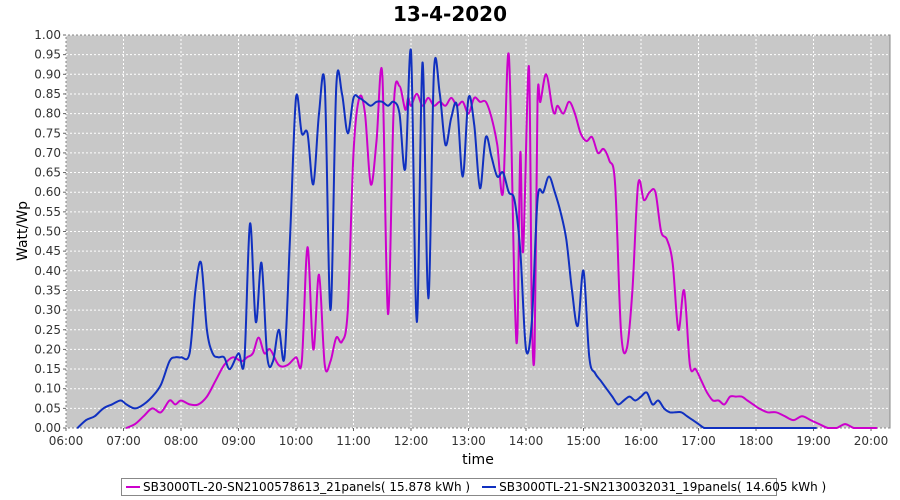 This screenshot has width=900, height=500. I want to click on y-tick-label: 0.15, so click(47, 369).